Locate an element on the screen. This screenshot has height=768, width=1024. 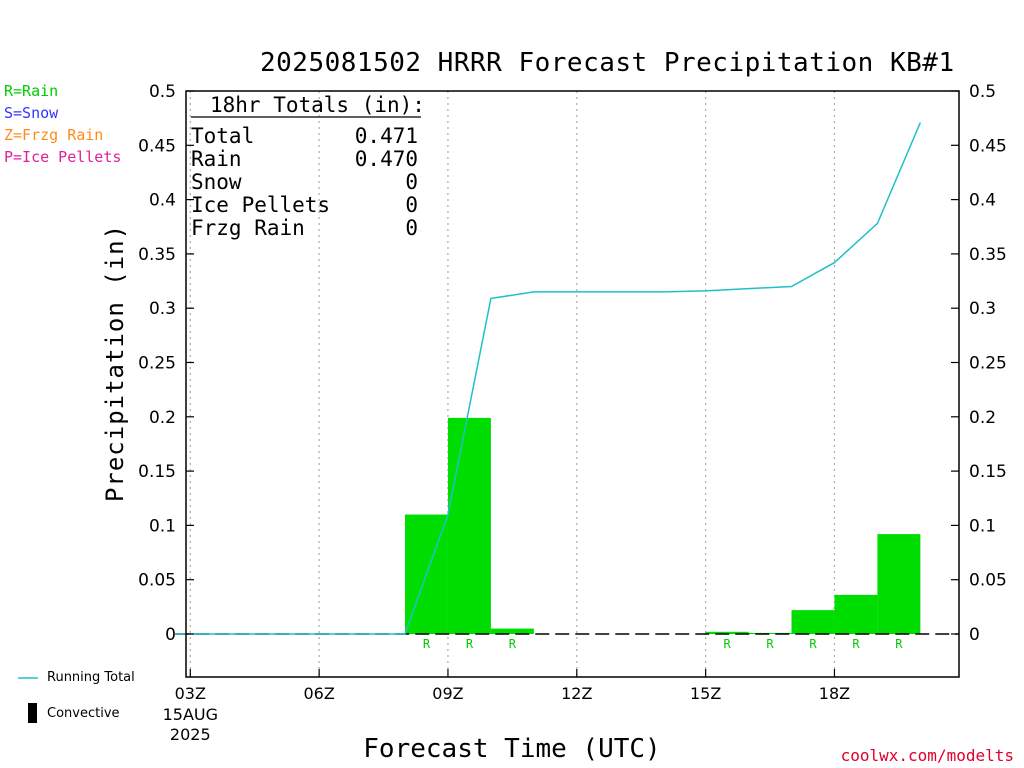
y-tick-label-right: 0.45 is located at coordinates (988, 146).